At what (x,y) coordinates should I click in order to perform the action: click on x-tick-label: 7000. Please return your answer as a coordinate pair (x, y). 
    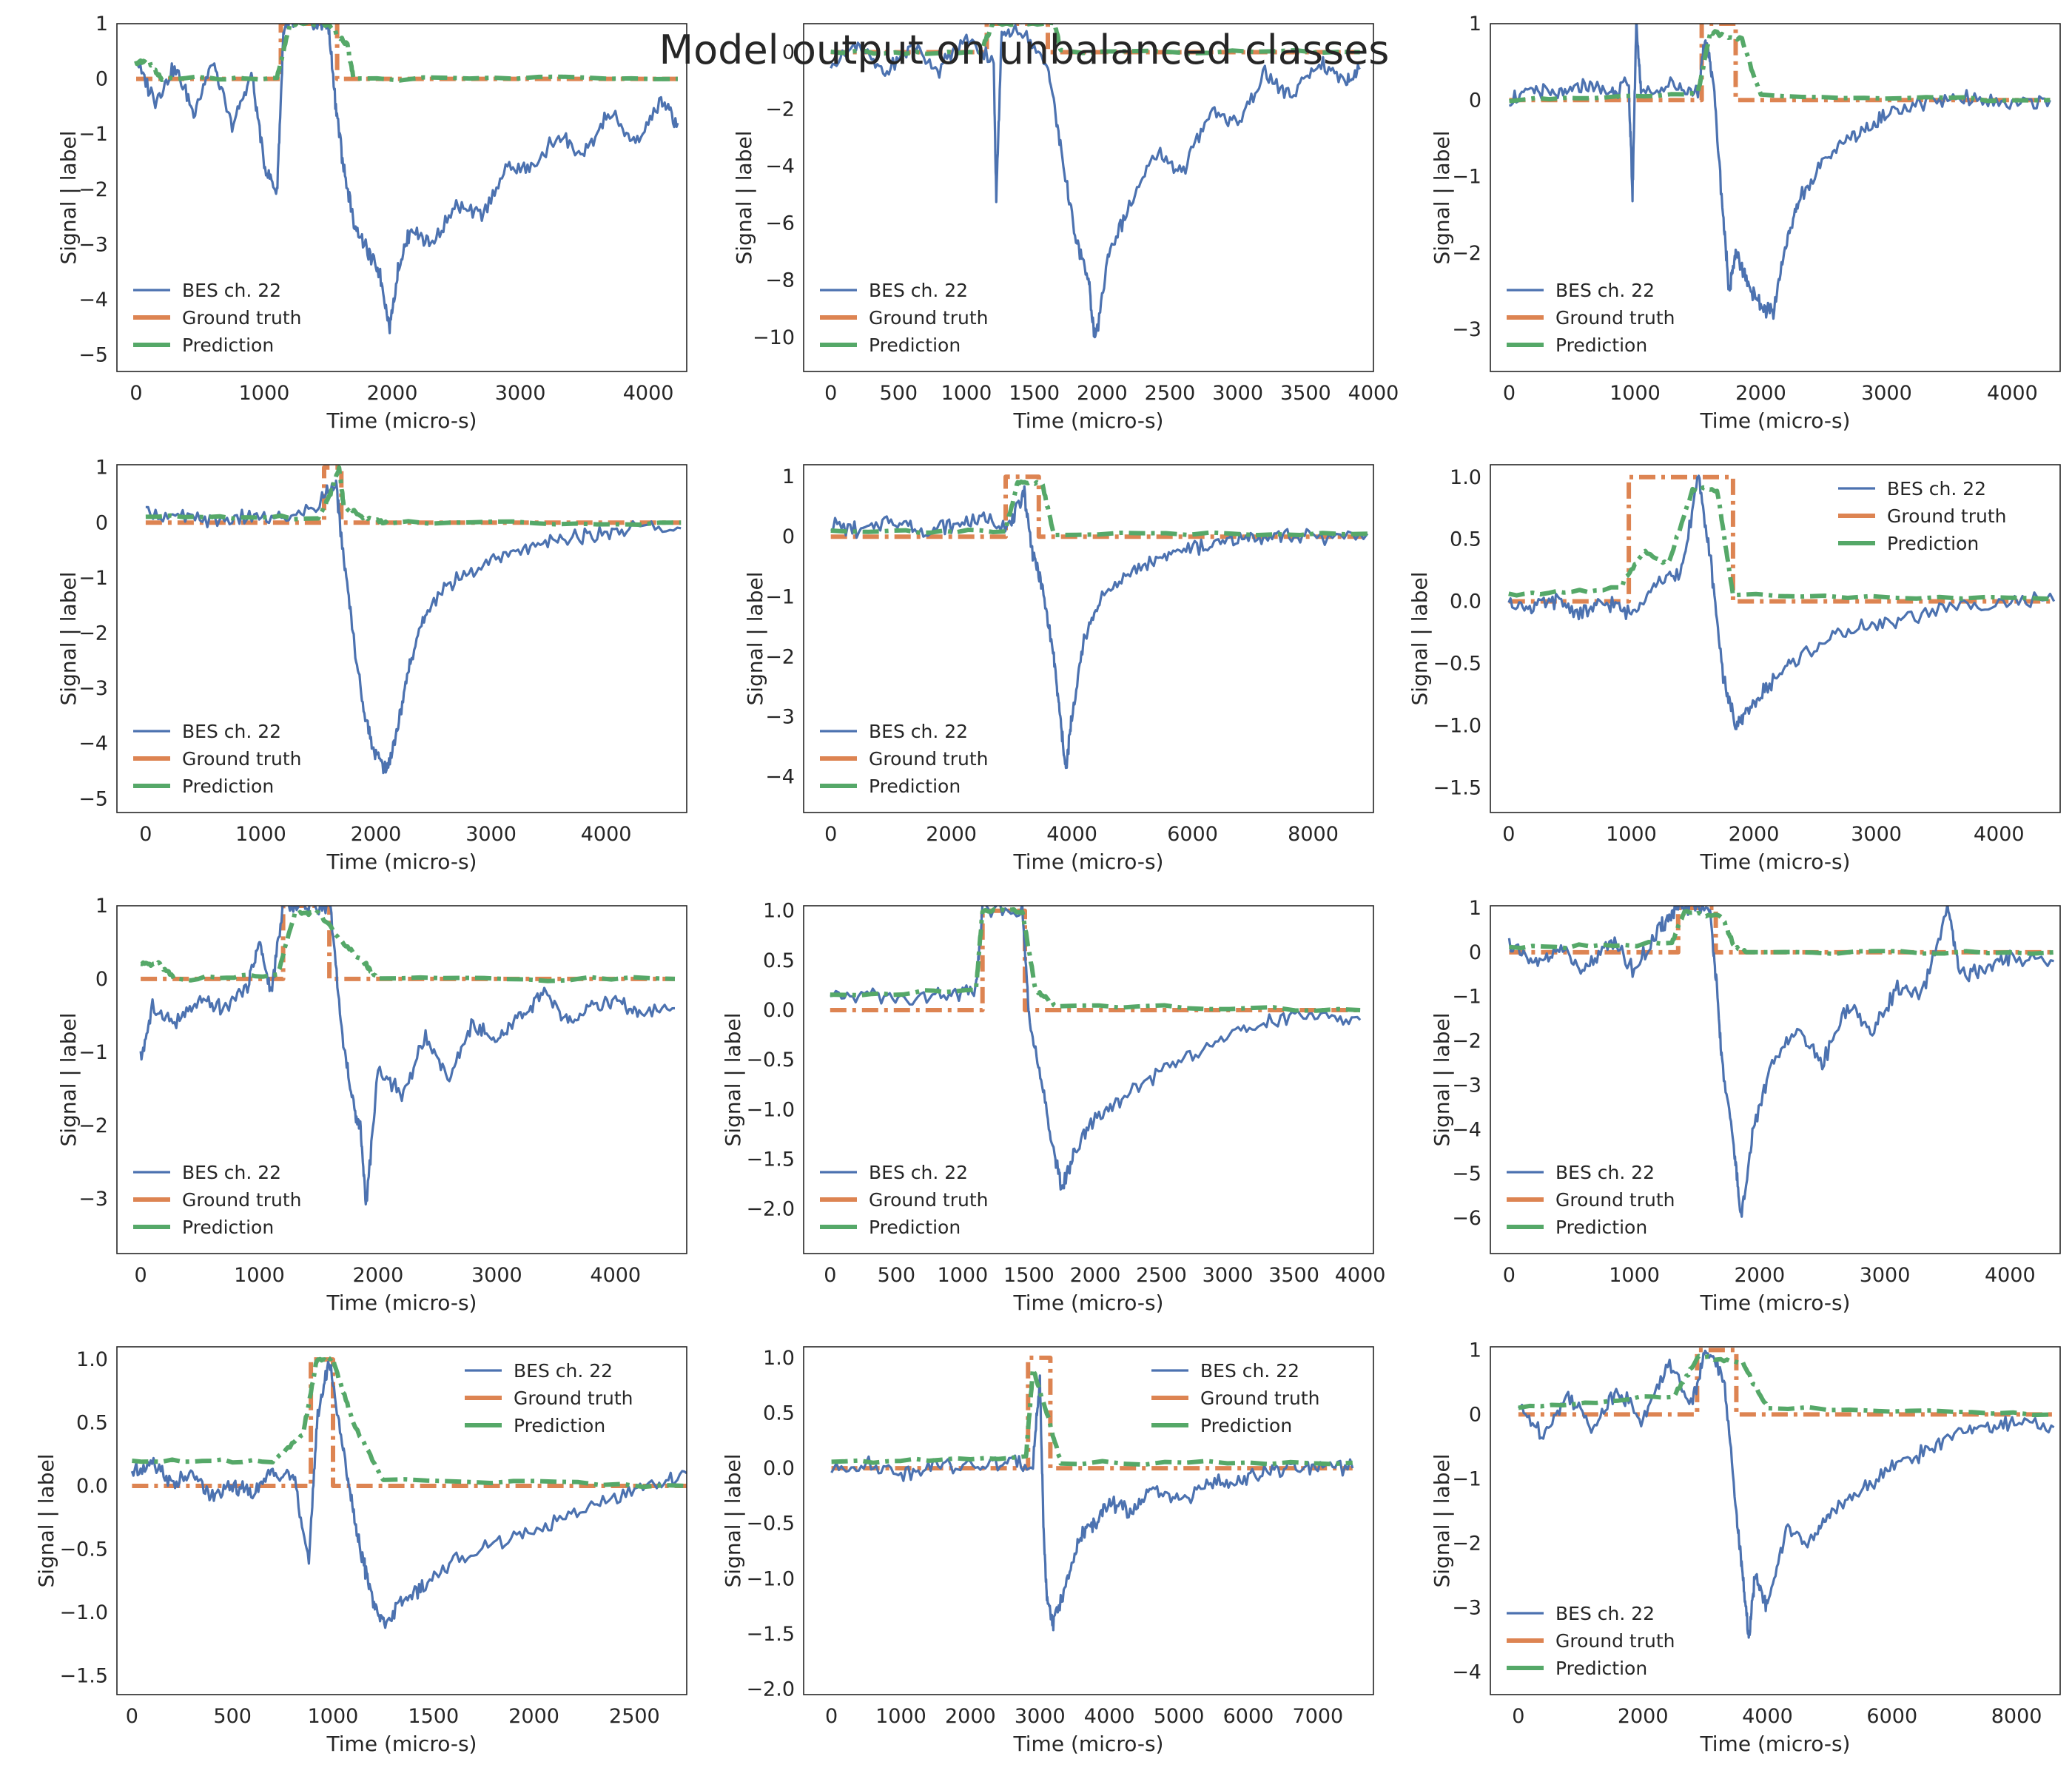
    Looking at the image, I should click on (1318, 1716).